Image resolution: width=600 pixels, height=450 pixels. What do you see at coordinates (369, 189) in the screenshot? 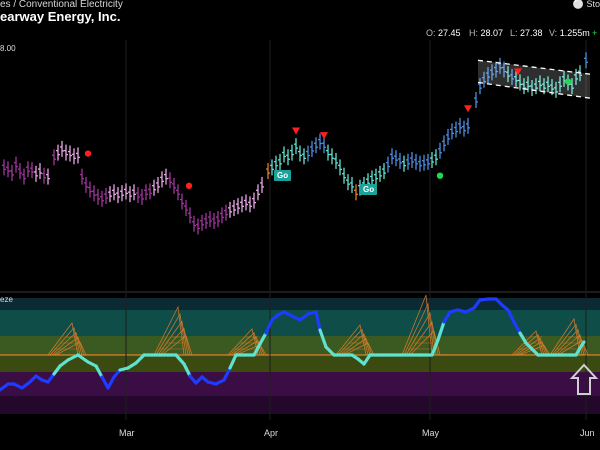
I see `go-signal-2: Go` at bounding box center [369, 189].